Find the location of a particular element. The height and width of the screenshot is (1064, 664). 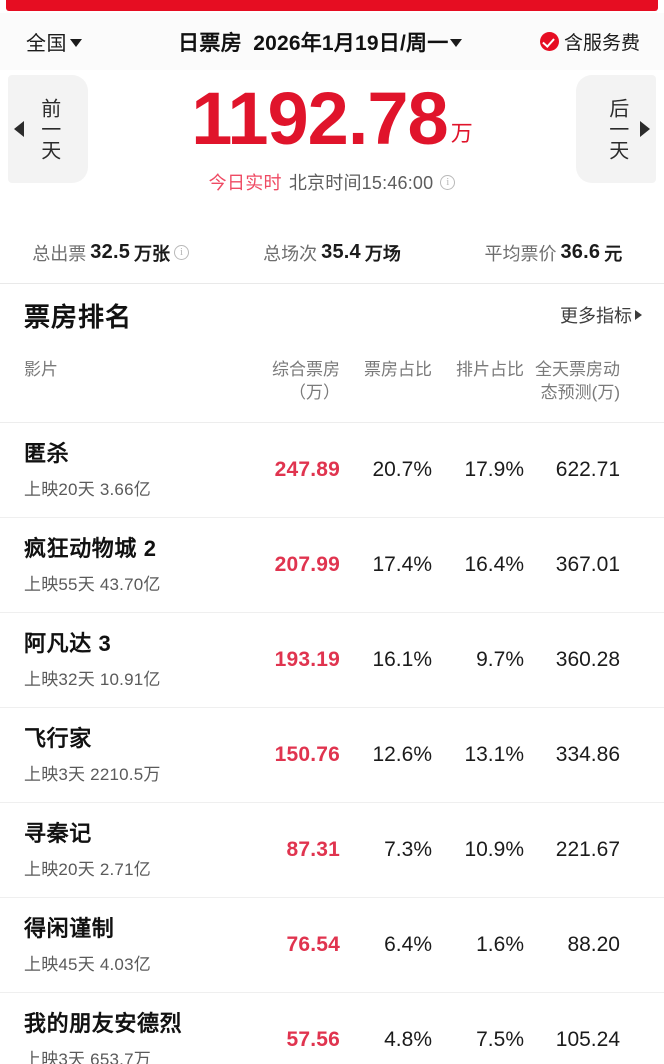

prev-day-label: 前一天 is located at coordinates (48, 129).